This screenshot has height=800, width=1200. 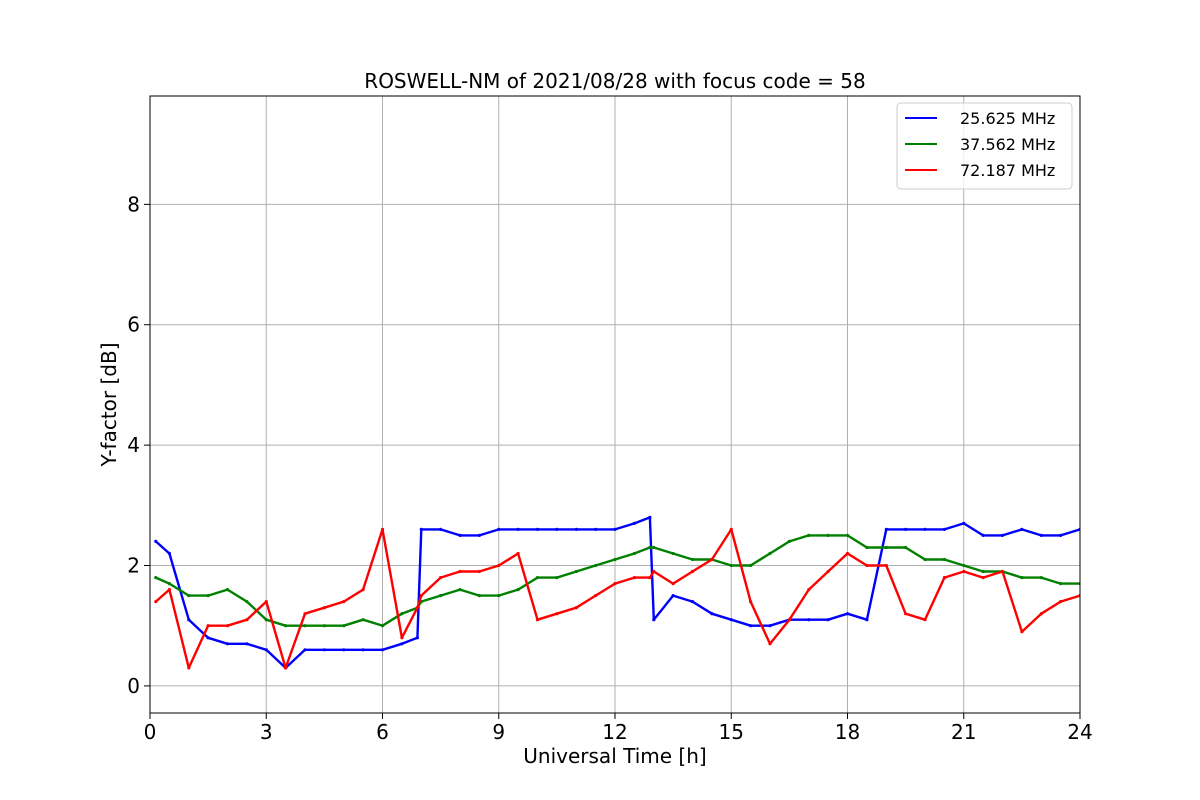 What do you see at coordinates (1079, 732) in the screenshot?
I see `x-tick-label: 24` at bounding box center [1079, 732].